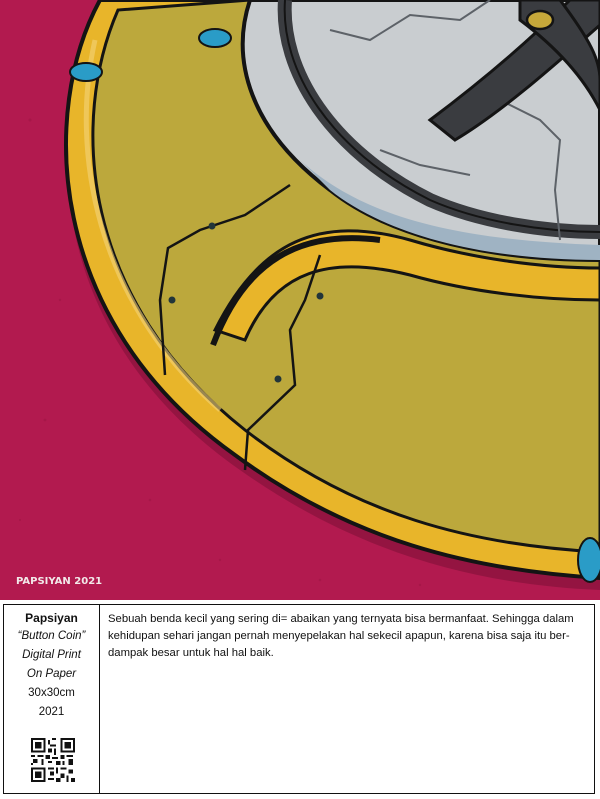  What do you see at coordinates (51, 674) in the screenshot?
I see `artwork-support: On Paper` at bounding box center [51, 674].